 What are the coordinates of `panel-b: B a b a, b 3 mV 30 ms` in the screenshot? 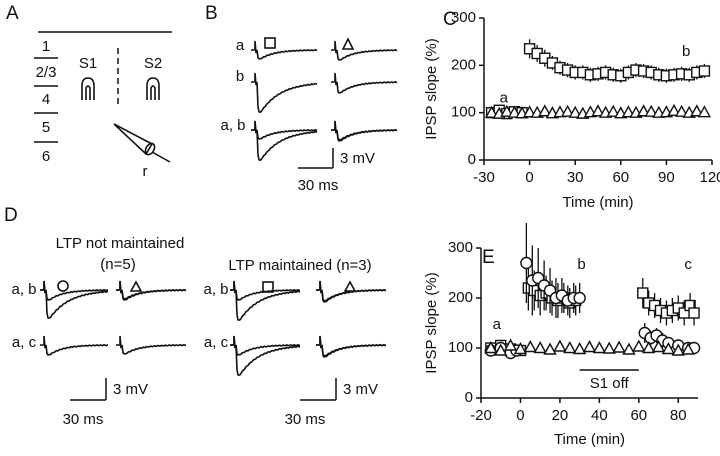 It's located at (301, 98).